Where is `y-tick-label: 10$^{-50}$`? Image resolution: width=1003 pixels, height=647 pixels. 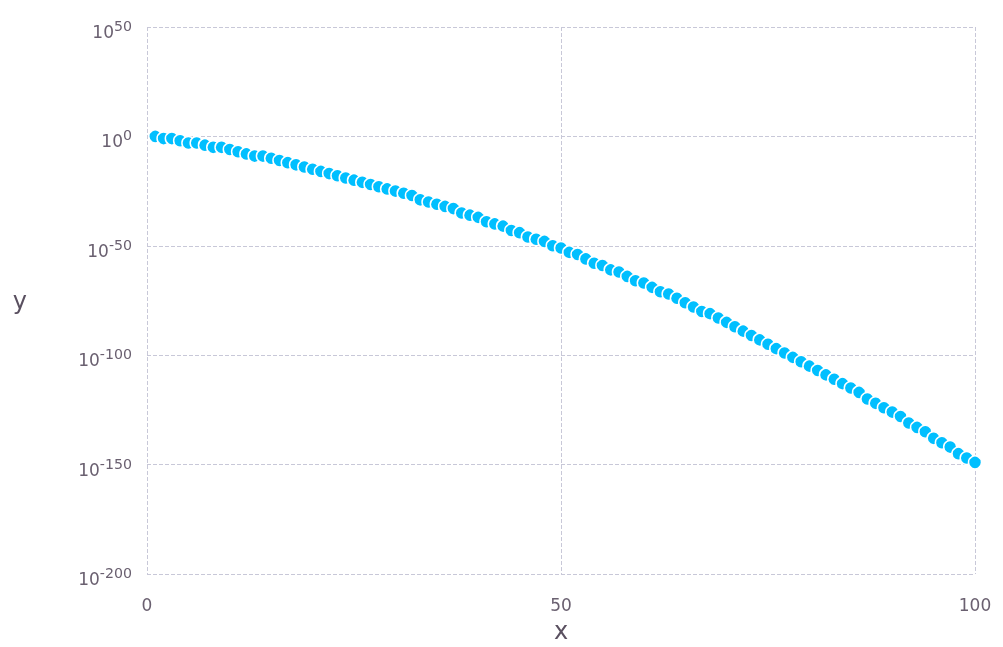 y-tick-label: 10$^{-50}$ is located at coordinates (109, 248).